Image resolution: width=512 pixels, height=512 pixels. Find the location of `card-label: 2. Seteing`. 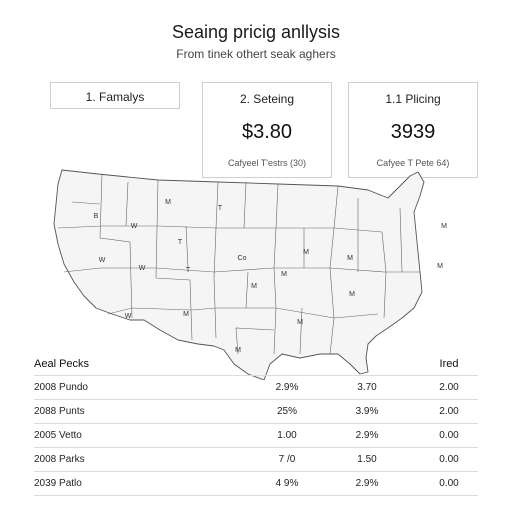

card-label: 2. Seteing is located at coordinates (267, 99).